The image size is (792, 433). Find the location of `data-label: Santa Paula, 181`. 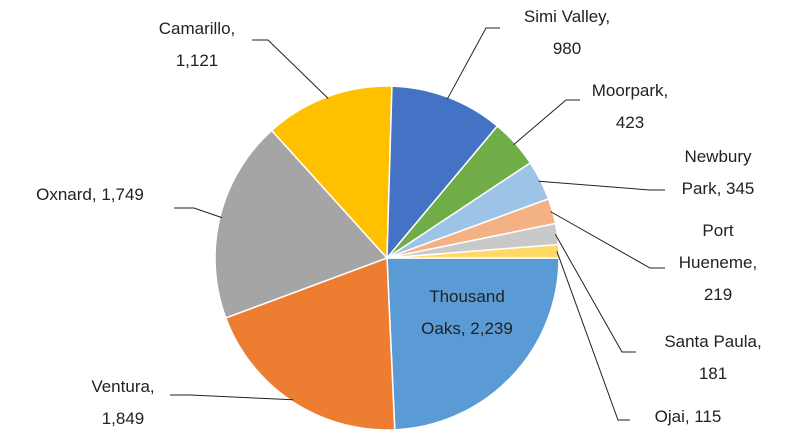

data-label: Santa Paula, 181 is located at coordinates (712, 357).